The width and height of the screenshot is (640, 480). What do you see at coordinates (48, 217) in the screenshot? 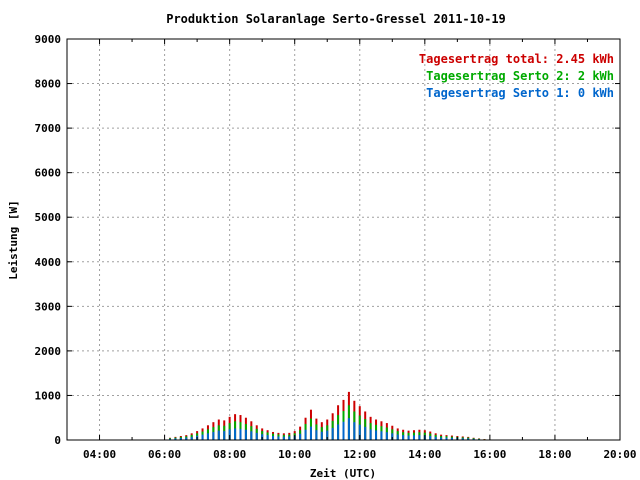
I see `y-tick-label: 5000` at bounding box center [48, 217].